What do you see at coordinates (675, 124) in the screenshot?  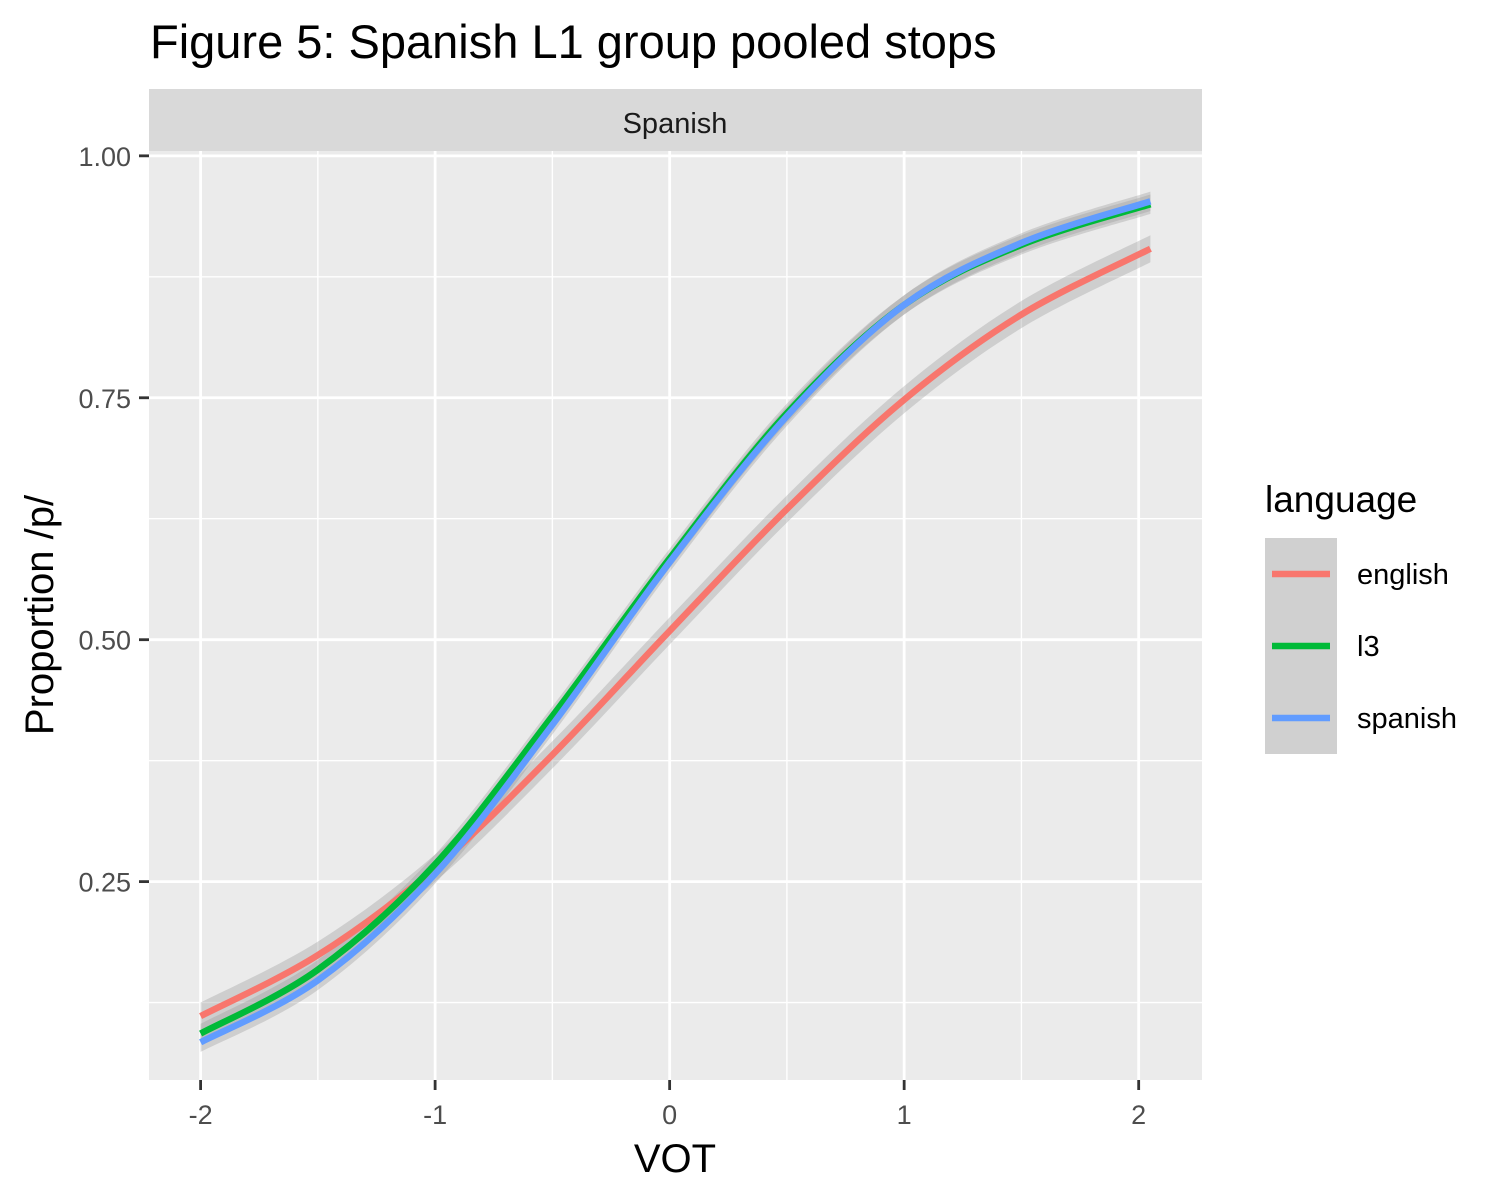 I see `facet-strip-label: Spanish` at bounding box center [675, 124].